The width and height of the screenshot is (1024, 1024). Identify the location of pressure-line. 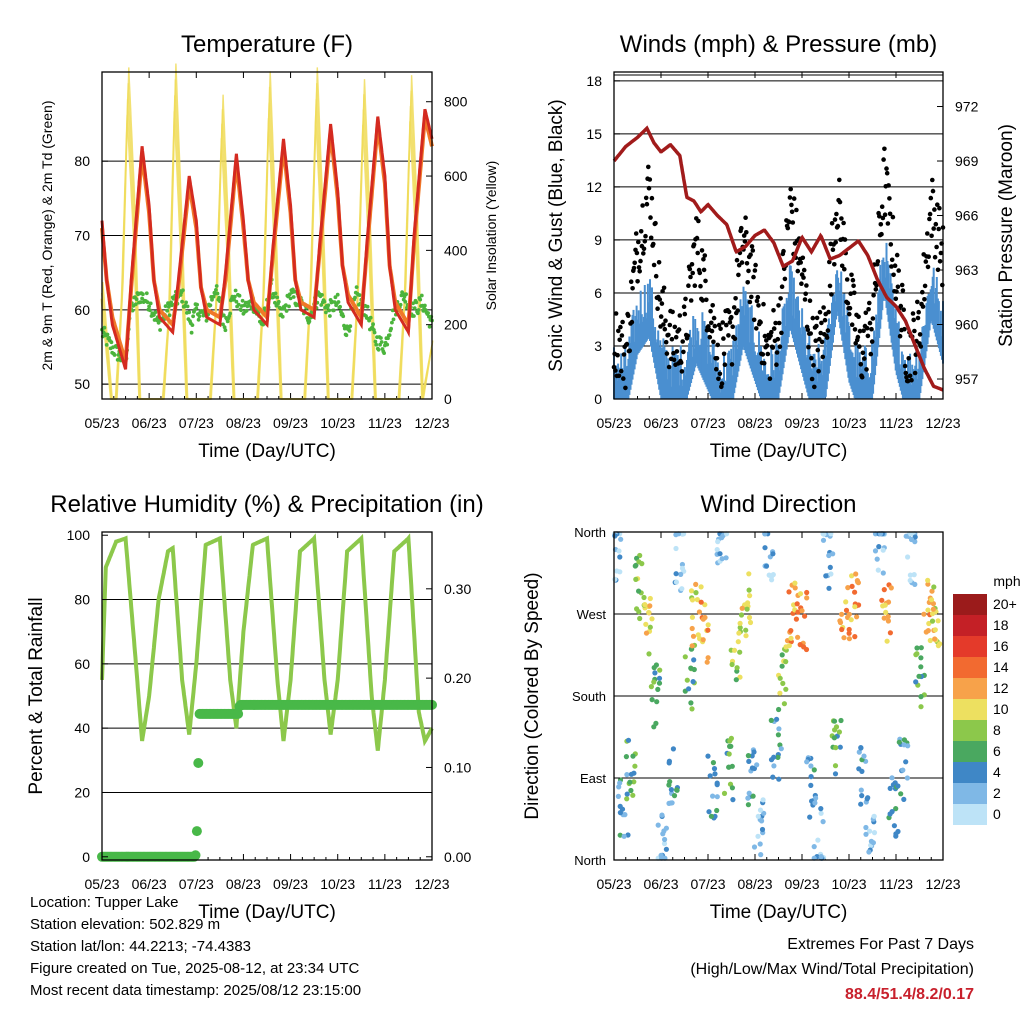
(778, 258).